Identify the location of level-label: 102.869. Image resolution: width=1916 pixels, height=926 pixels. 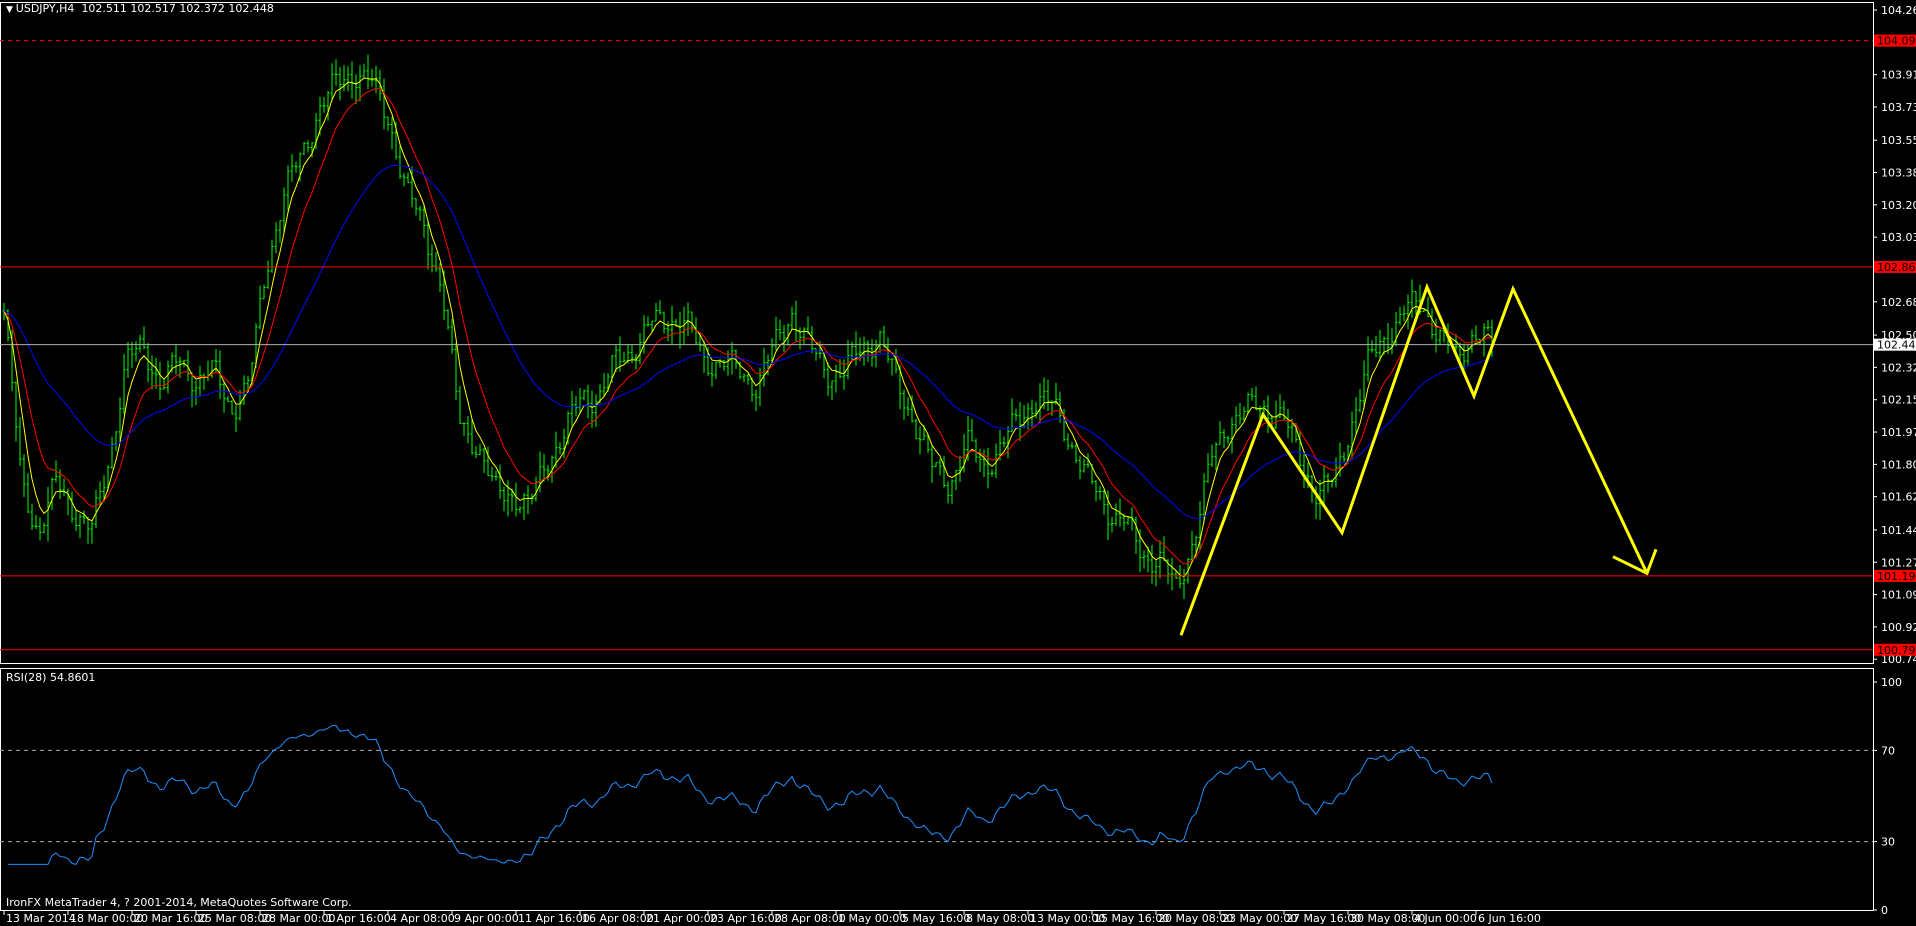
(1896, 267).